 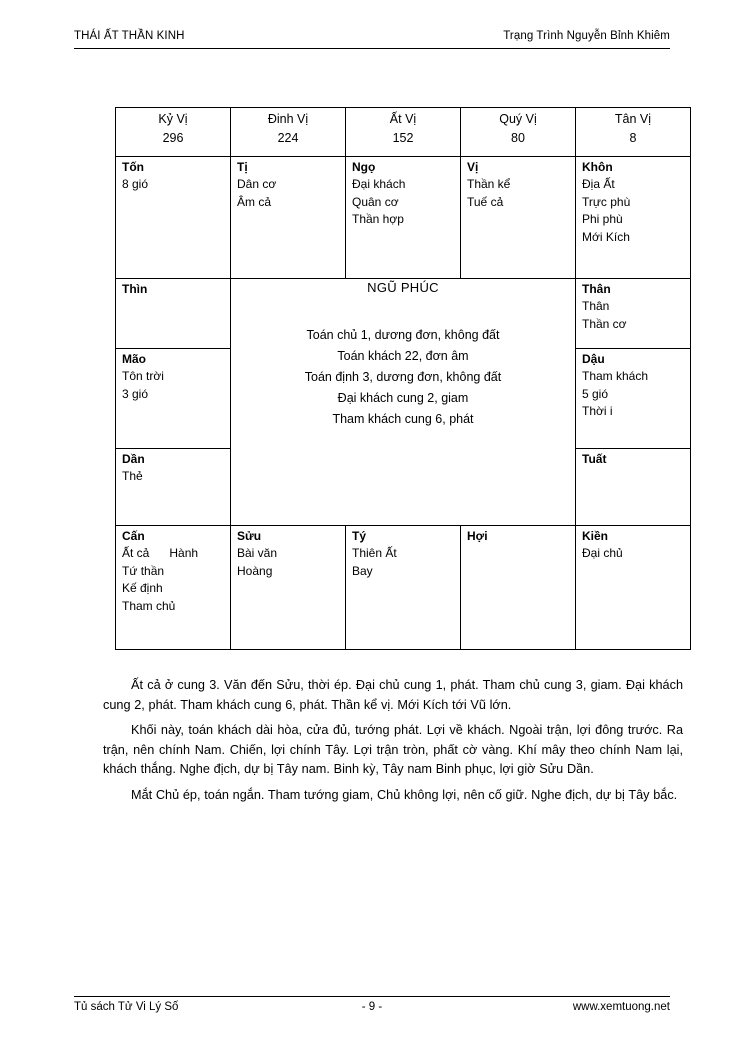 I want to click on palace-title: Dậu, so click(x=593, y=359).